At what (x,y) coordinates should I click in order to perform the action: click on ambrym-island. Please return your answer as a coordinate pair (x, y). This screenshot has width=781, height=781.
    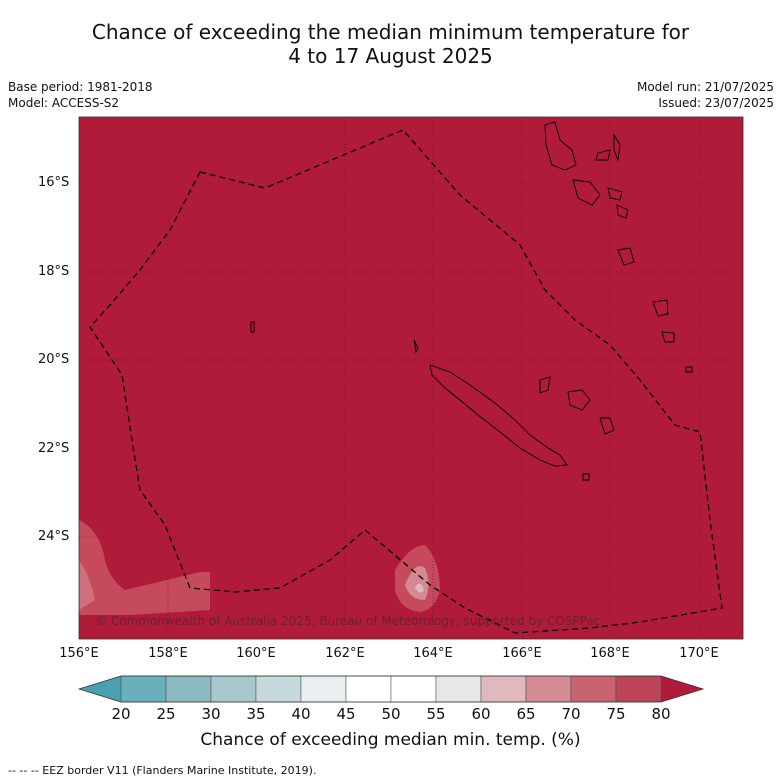
    Looking at the image, I should click on (615, 194).